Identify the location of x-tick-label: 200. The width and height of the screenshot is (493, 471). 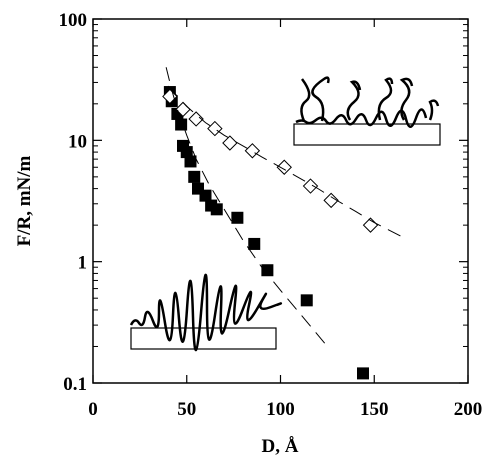
(468, 409).